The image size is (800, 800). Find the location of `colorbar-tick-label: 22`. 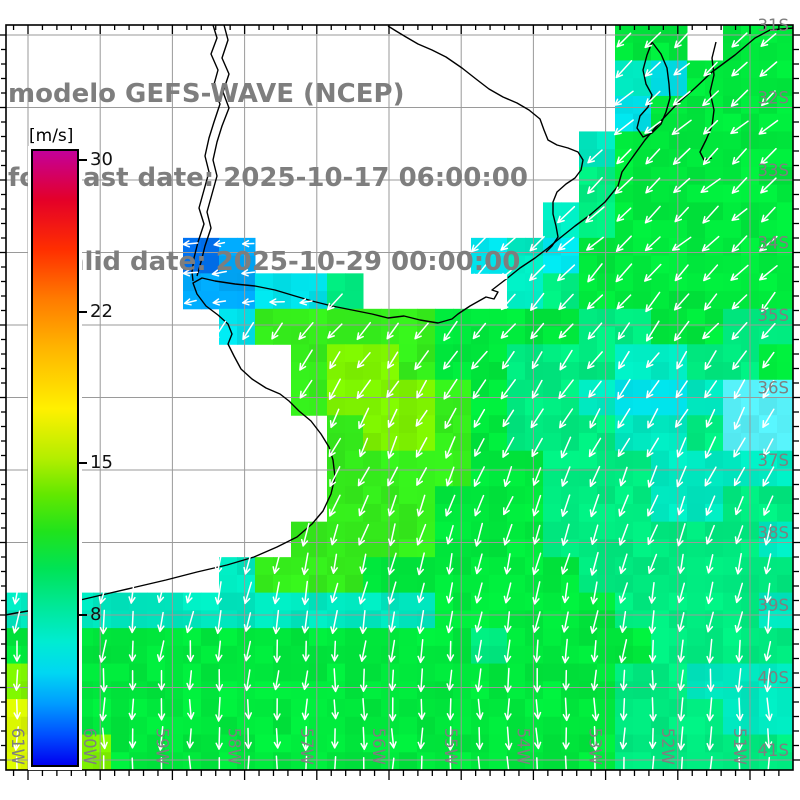

colorbar-tick-label: 22 is located at coordinates (101, 311).